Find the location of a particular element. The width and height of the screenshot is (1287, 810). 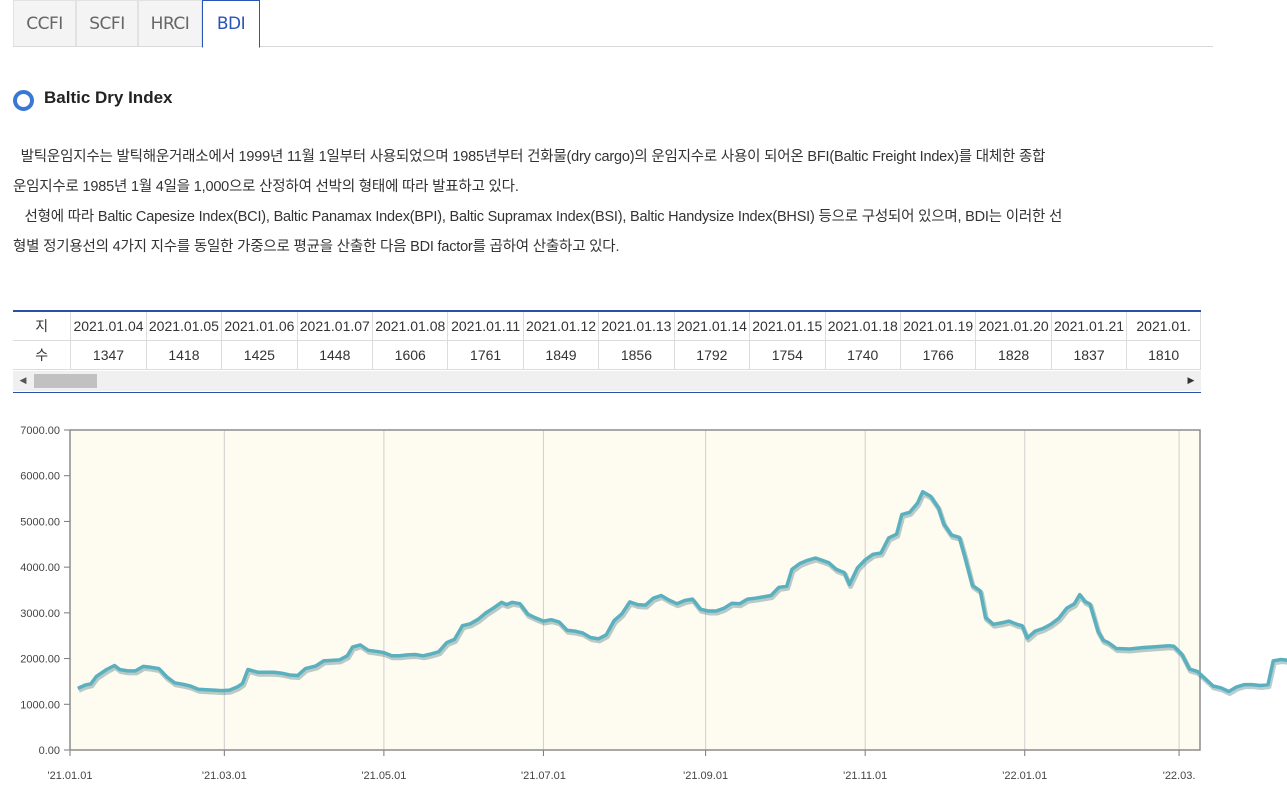

y-tick-label: 3000.00 is located at coordinates (40, 614).